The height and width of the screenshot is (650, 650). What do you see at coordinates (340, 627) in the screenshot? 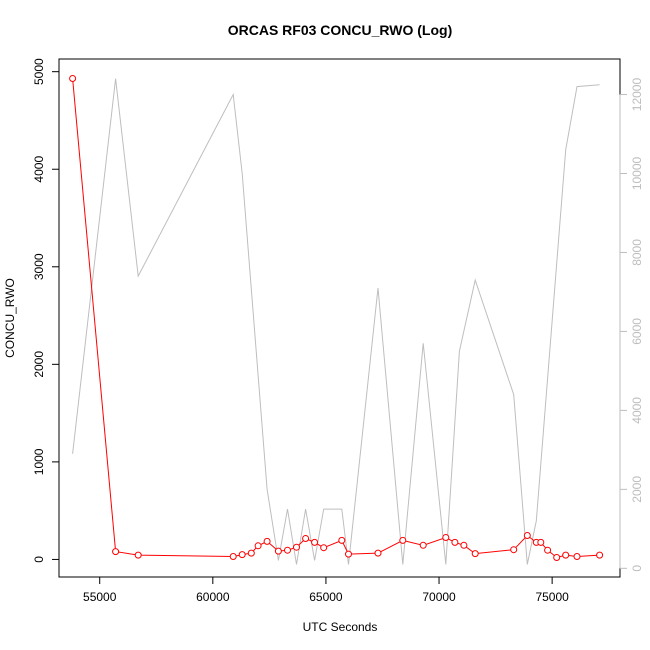
I see `x-axis-label: UTC Seconds` at bounding box center [340, 627].